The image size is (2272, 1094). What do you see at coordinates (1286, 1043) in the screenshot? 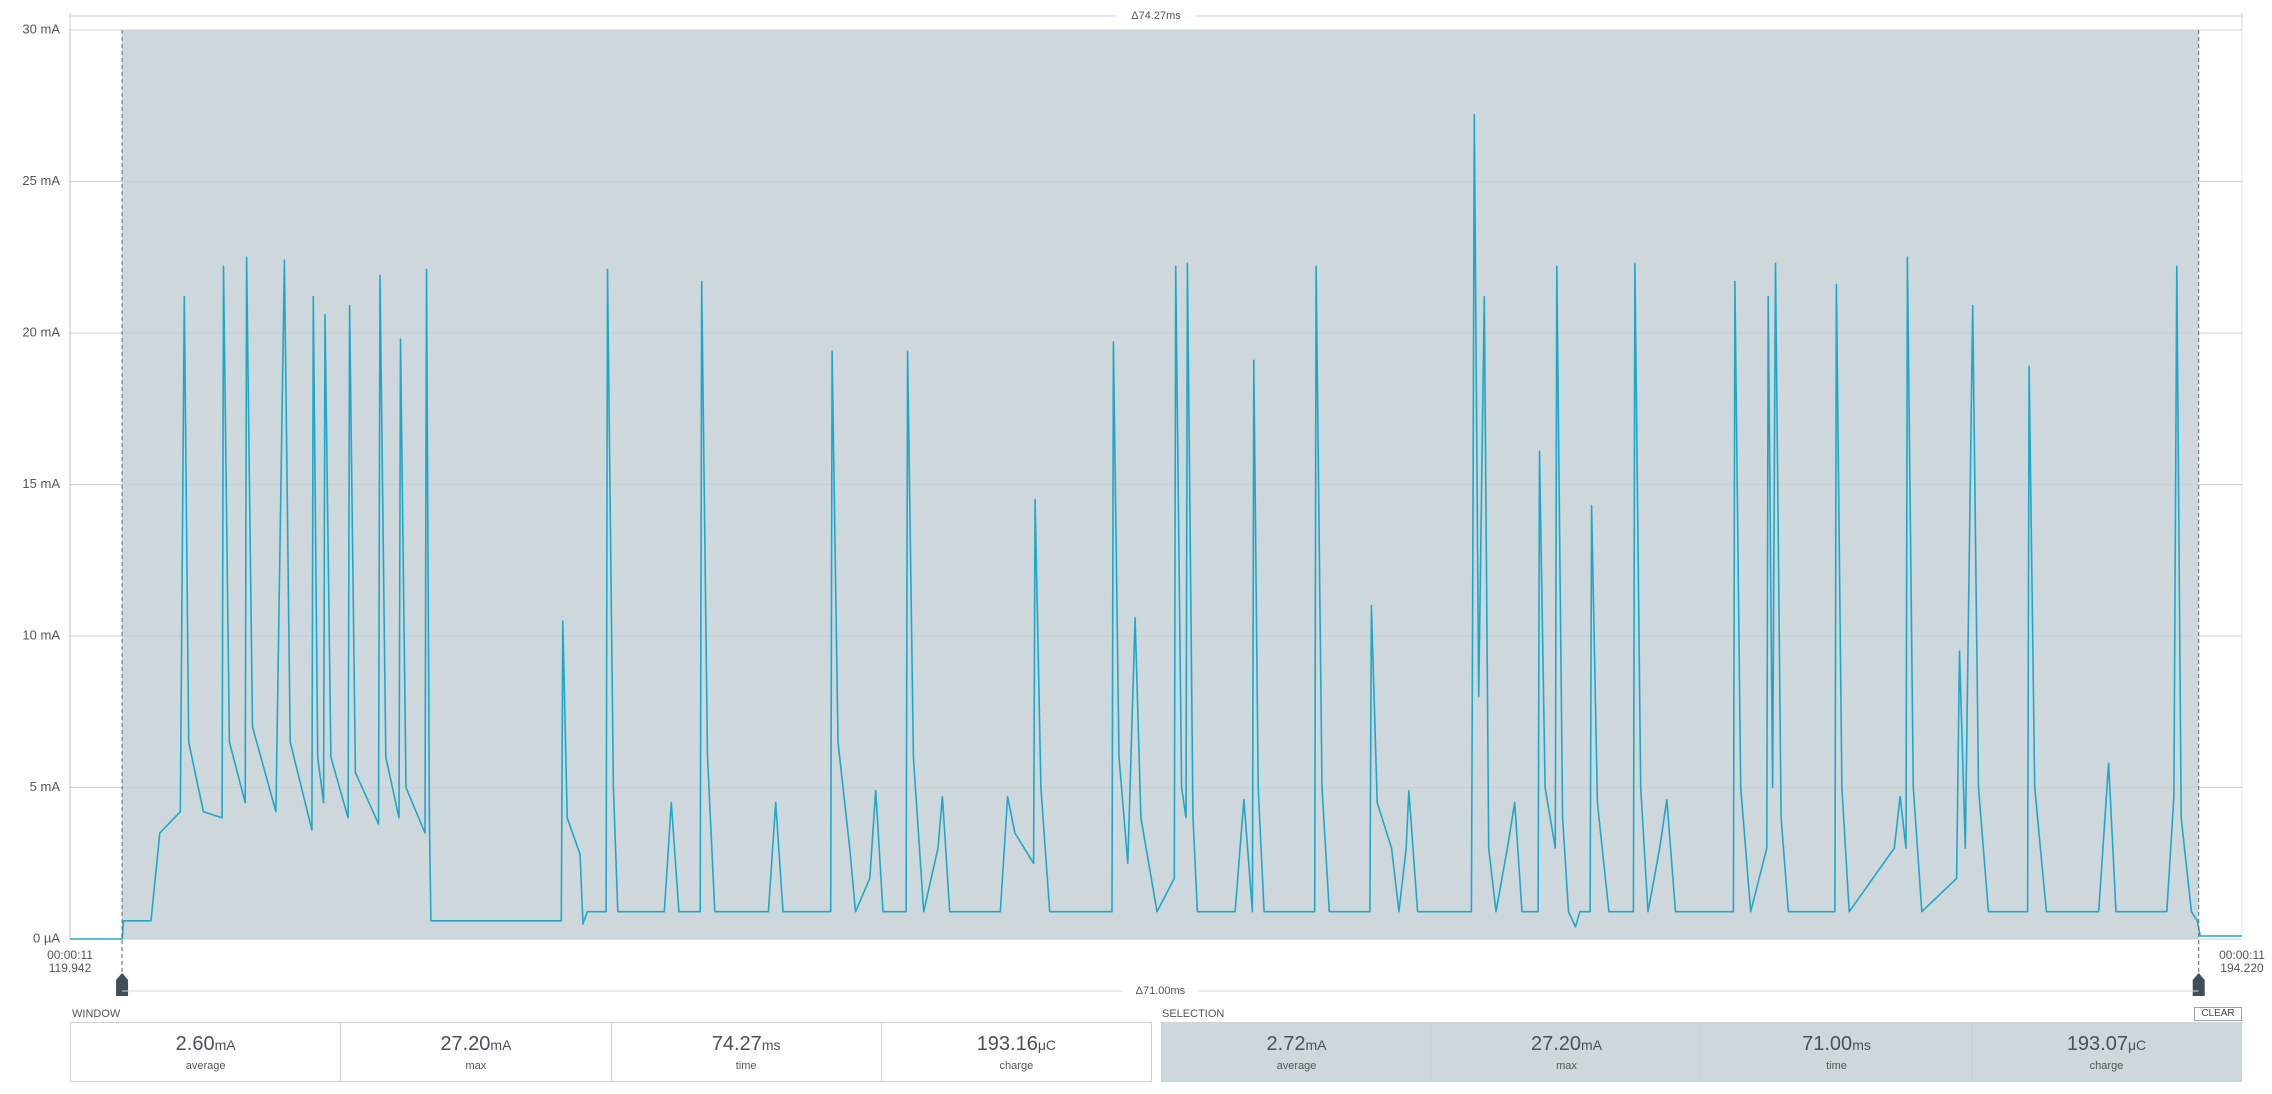
I see `stat-value: 2.72` at bounding box center [1286, 1043].